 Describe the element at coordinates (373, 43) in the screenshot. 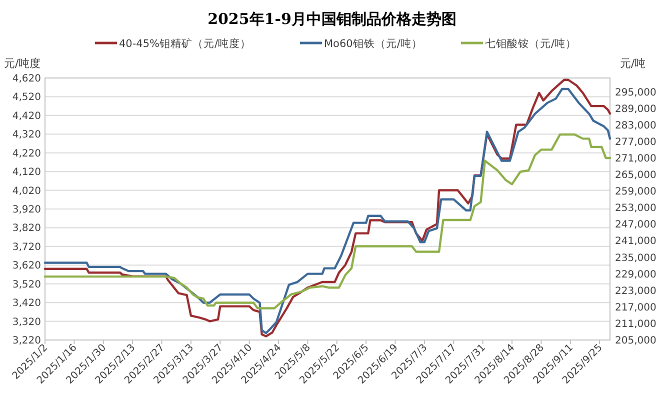

I see `legend-label: Mo60钼铁（元/吨）` at that location.